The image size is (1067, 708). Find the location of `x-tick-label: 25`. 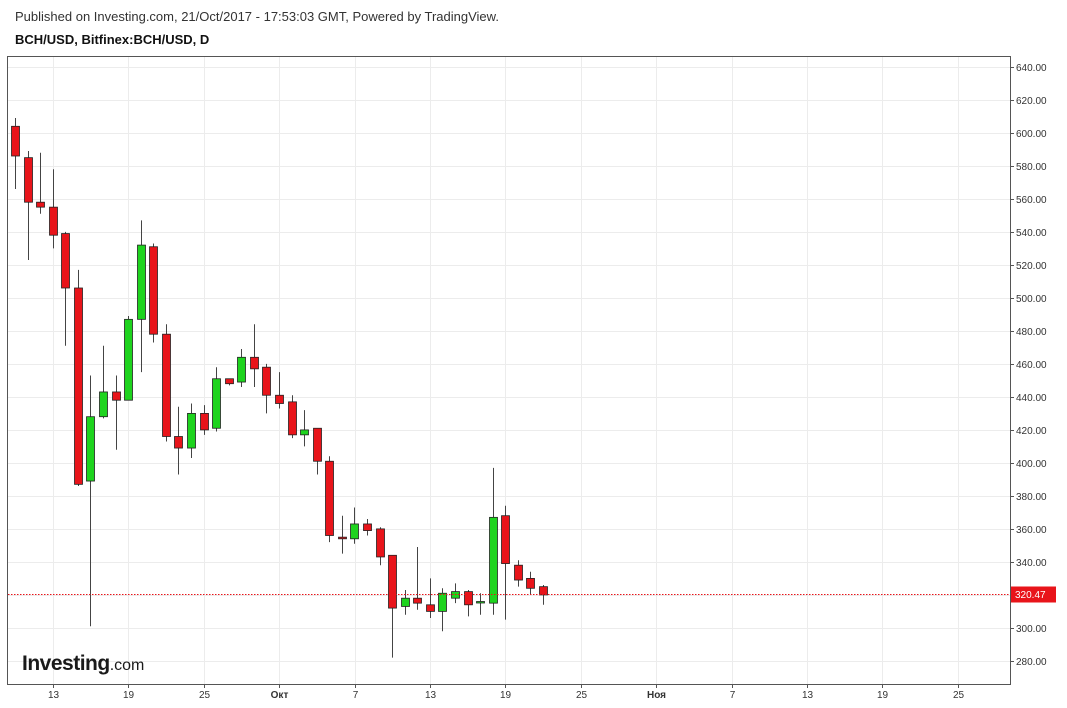

x-tick-label: 25 is located at coordinates (582, 695).